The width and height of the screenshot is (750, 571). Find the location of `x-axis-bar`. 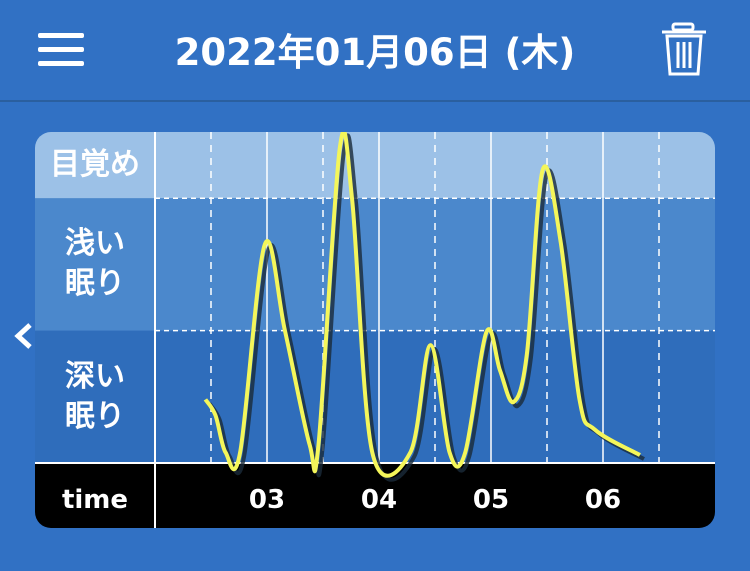

x-axis-bar is located at coordinates (375, 495).